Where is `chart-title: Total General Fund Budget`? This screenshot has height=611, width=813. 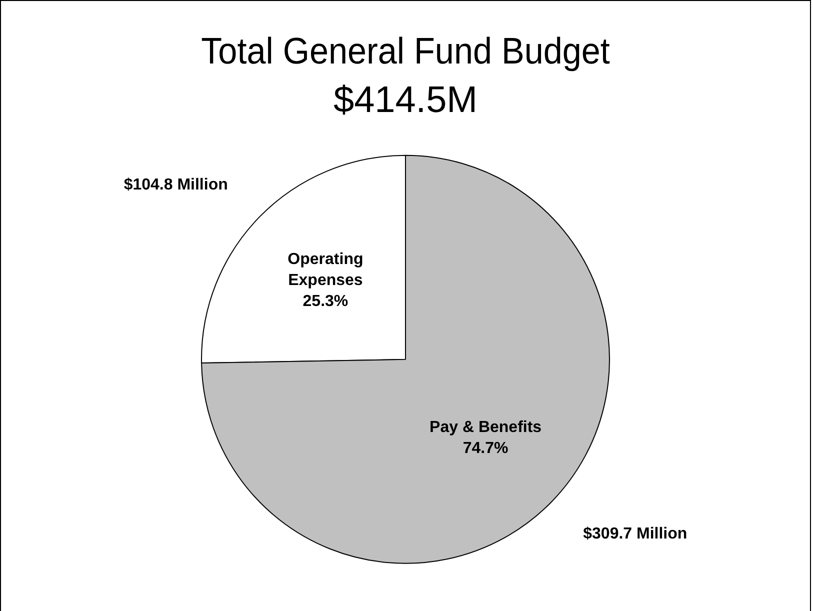
chart-title: Total General Fund Budget is located at coordinates (405, 51).